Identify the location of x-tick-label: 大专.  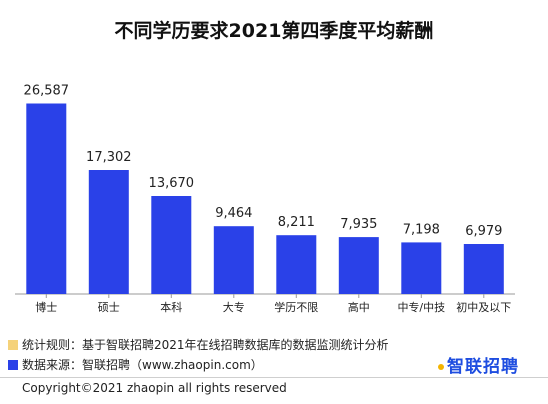
(234, 307).